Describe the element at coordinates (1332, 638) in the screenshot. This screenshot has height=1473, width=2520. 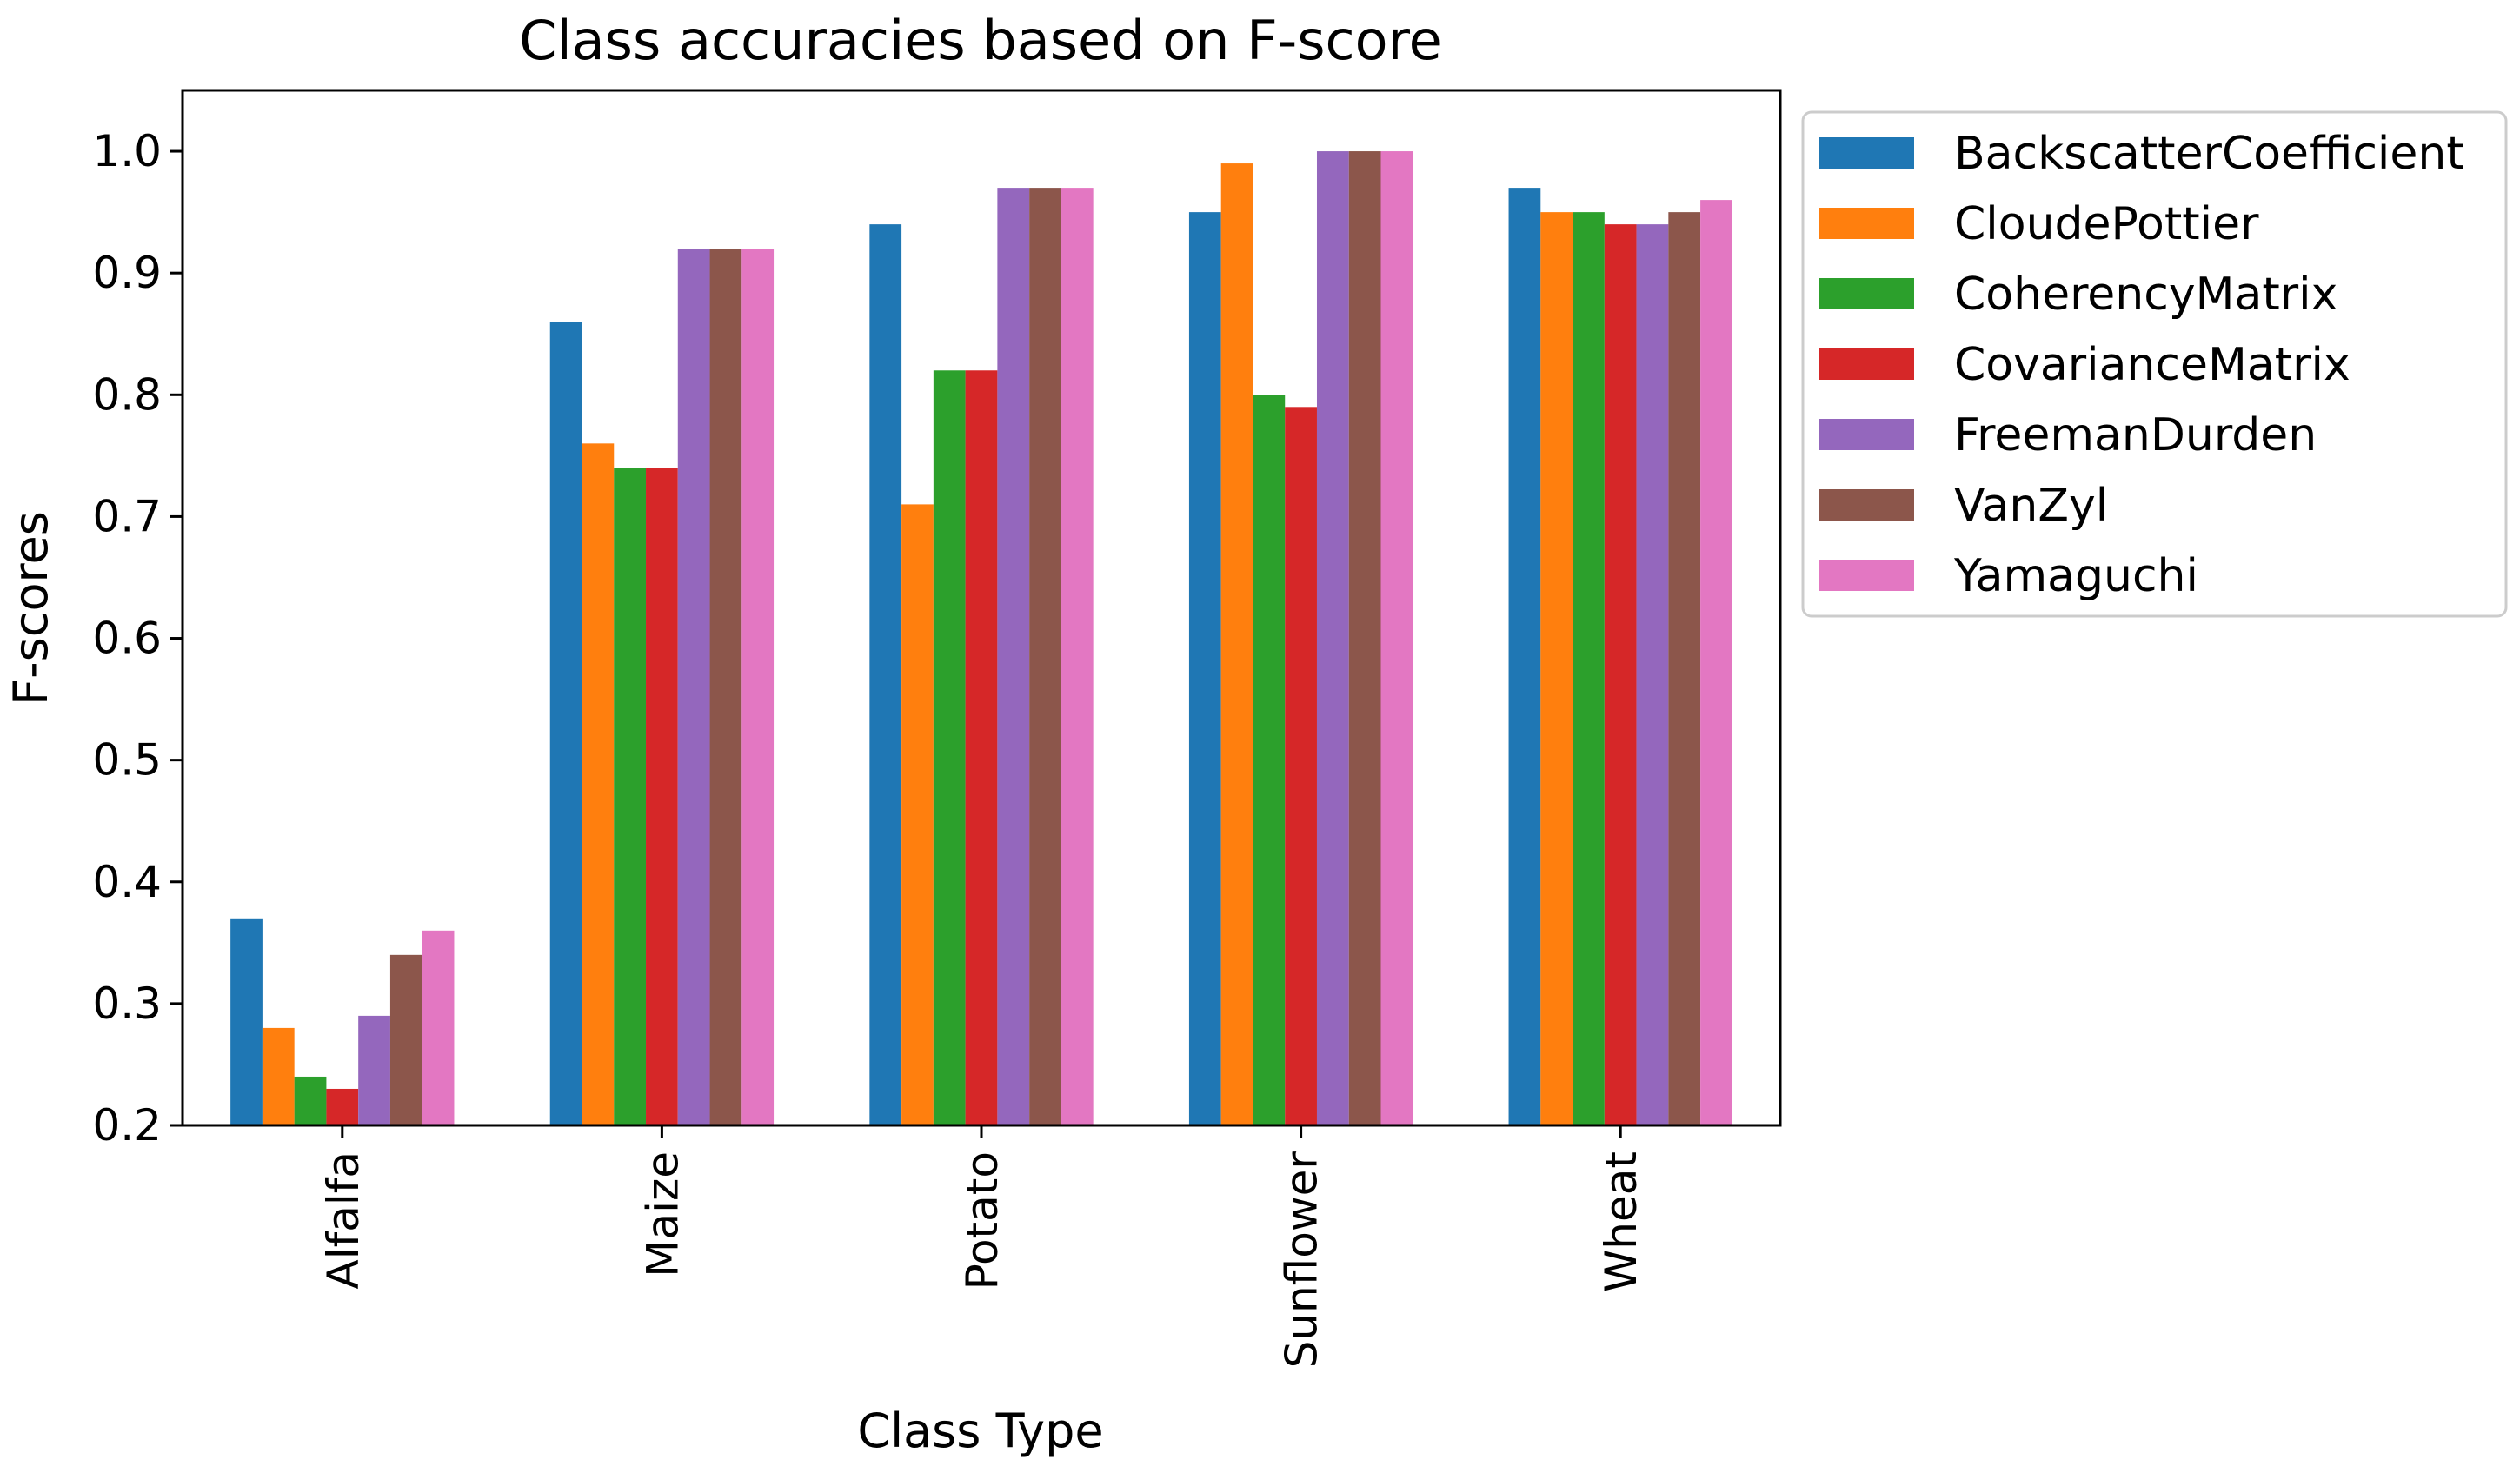
I see `bar-sunflower-freemandurden` at that location.